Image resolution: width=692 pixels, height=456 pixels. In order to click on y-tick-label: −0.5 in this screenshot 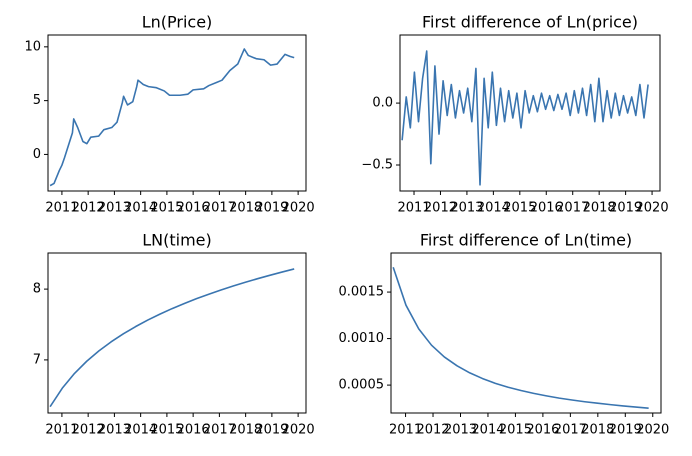, I will do `click(377, 165)`.